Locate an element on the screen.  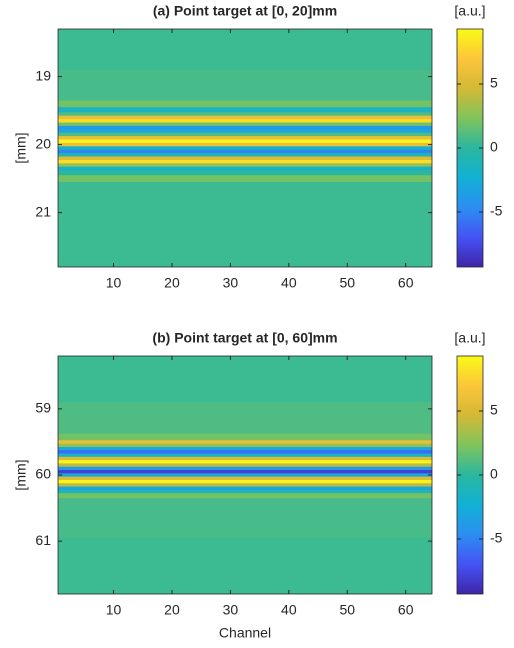
y-tick-label: 19 is located at coordinates (43, 75).